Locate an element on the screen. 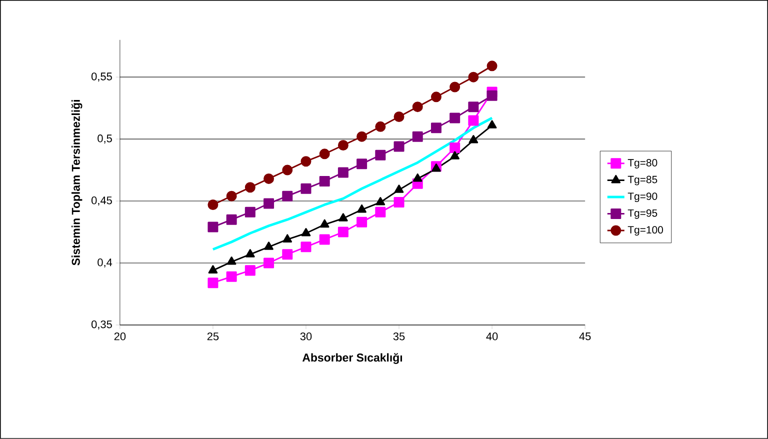  y-tick-label: 0,4 is located at coordinates (105, 263).